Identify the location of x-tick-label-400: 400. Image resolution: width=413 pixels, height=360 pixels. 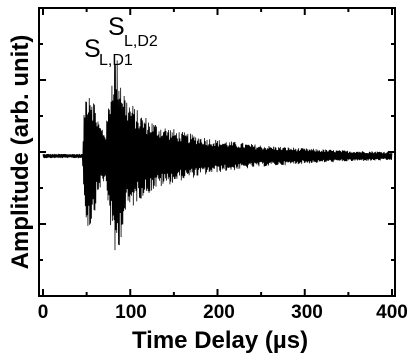
(392, 312).